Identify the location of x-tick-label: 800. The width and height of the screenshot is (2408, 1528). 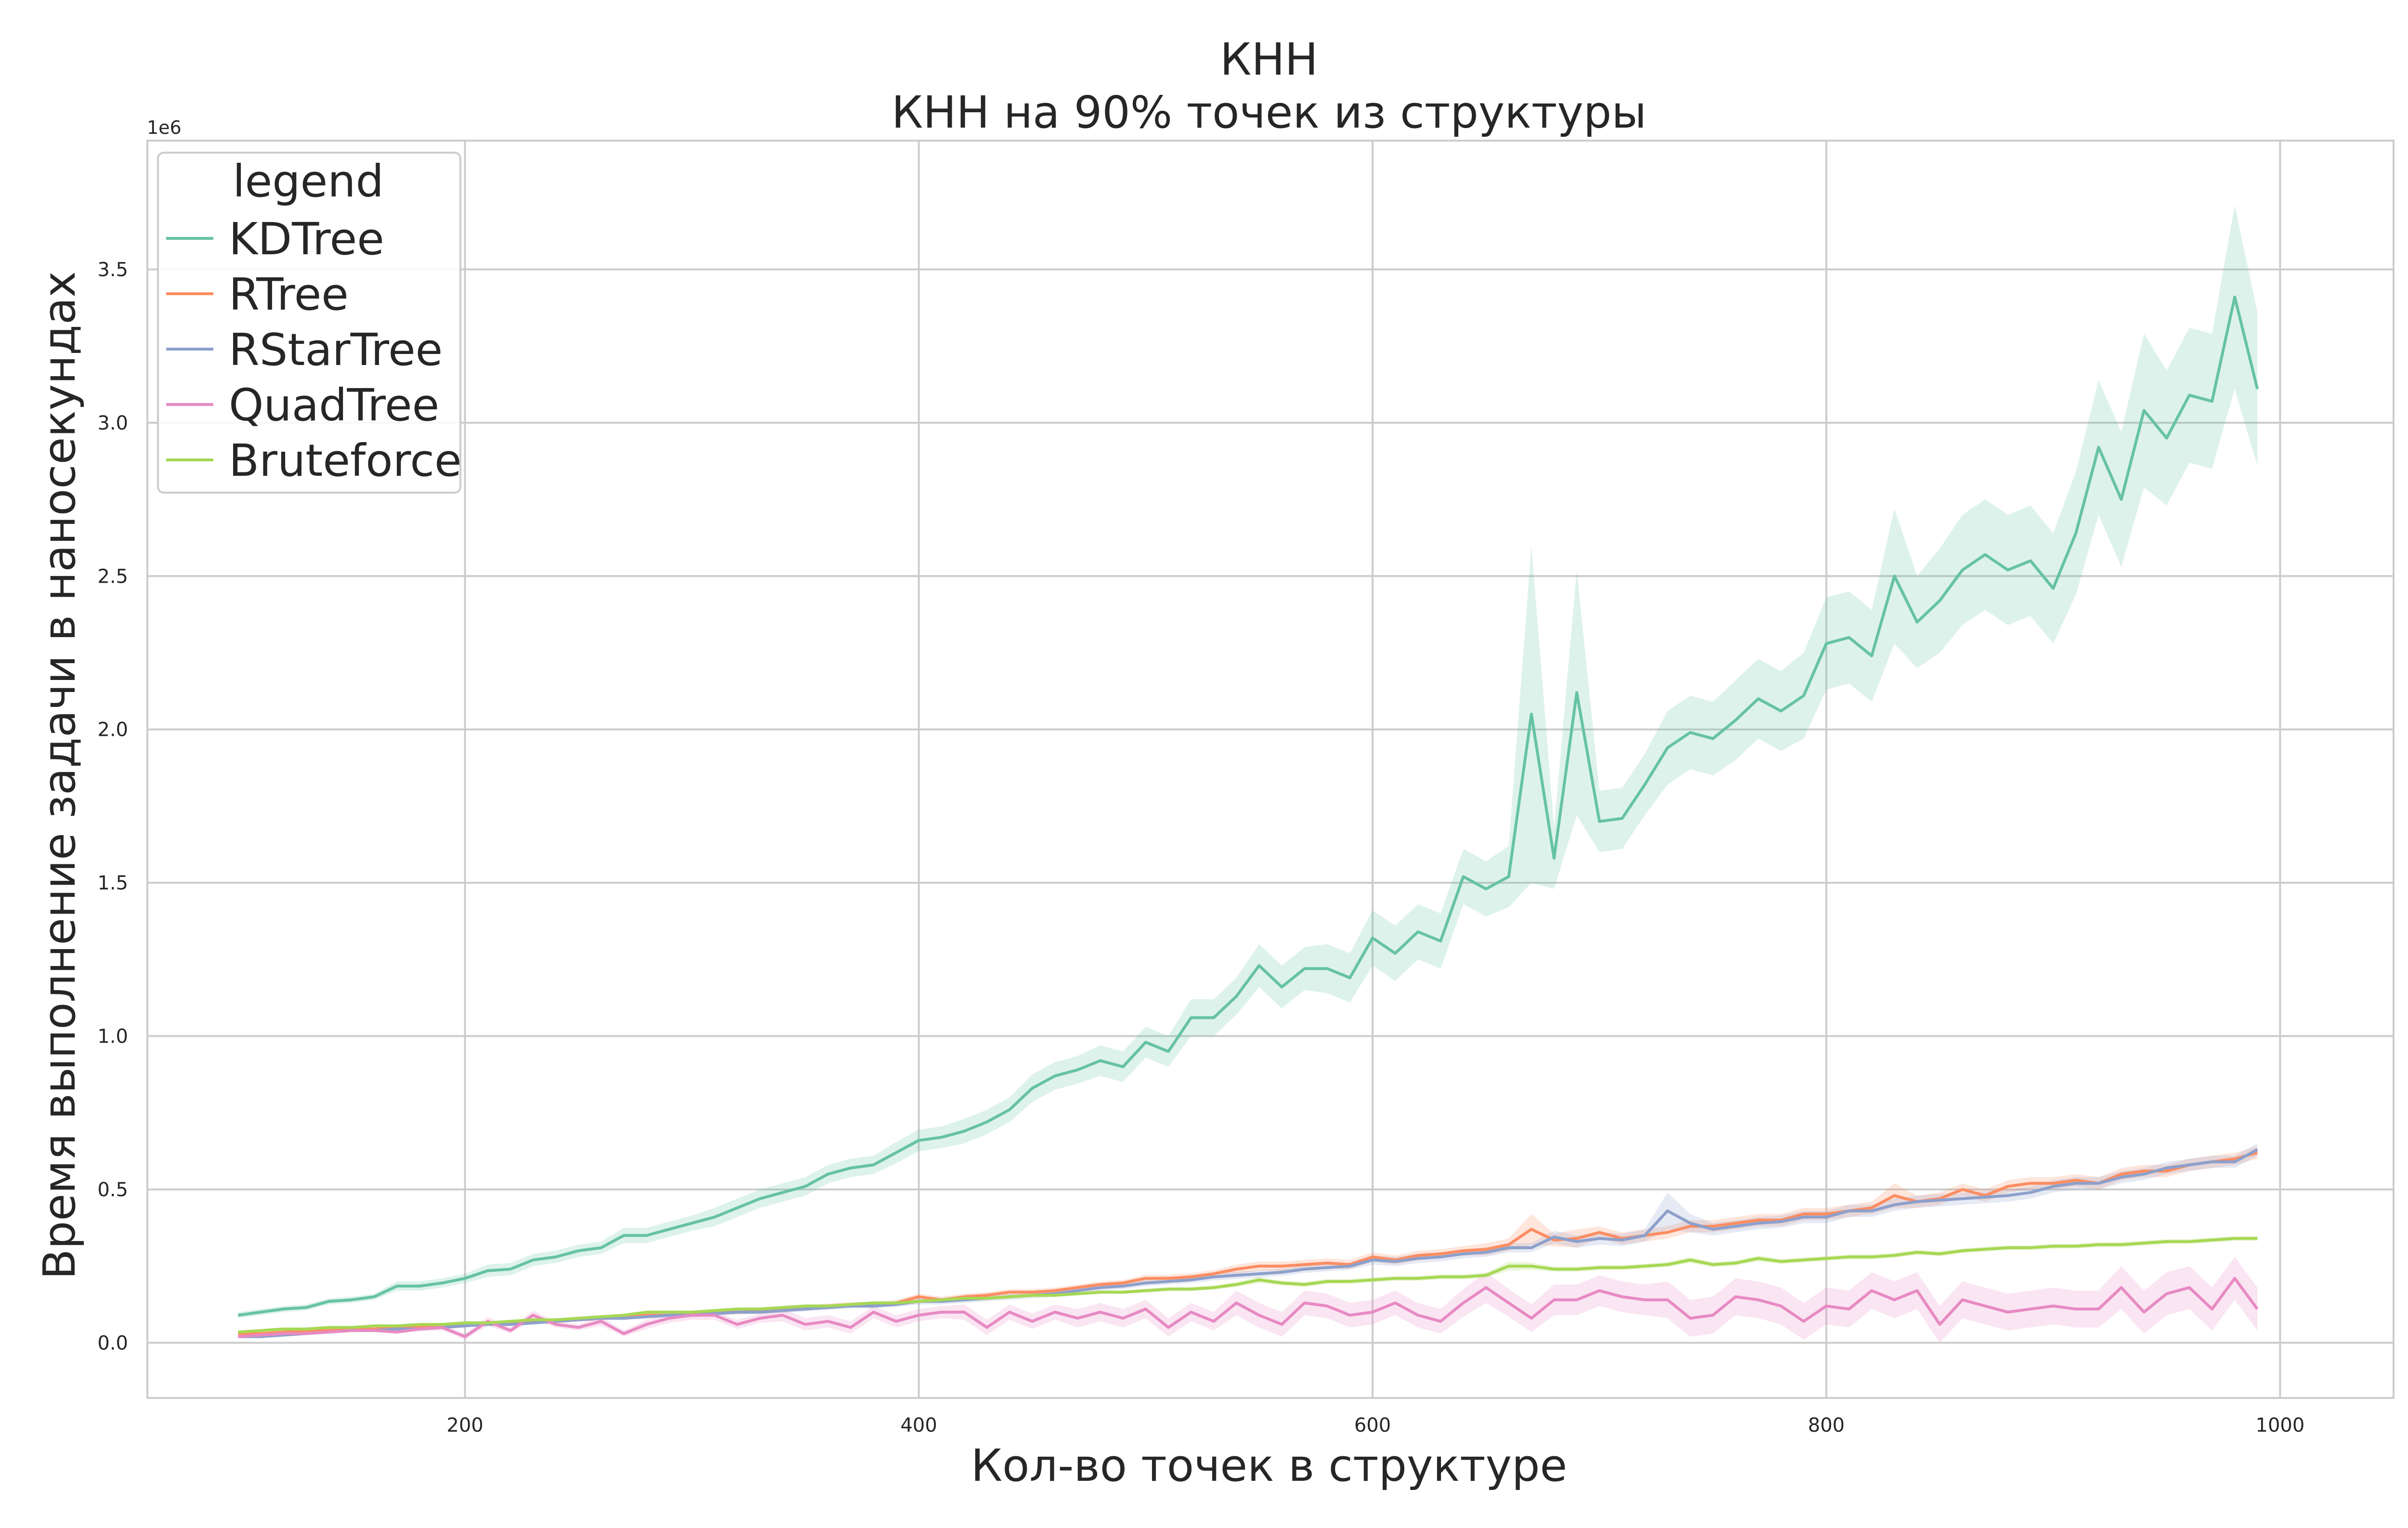
(1826, 1425).